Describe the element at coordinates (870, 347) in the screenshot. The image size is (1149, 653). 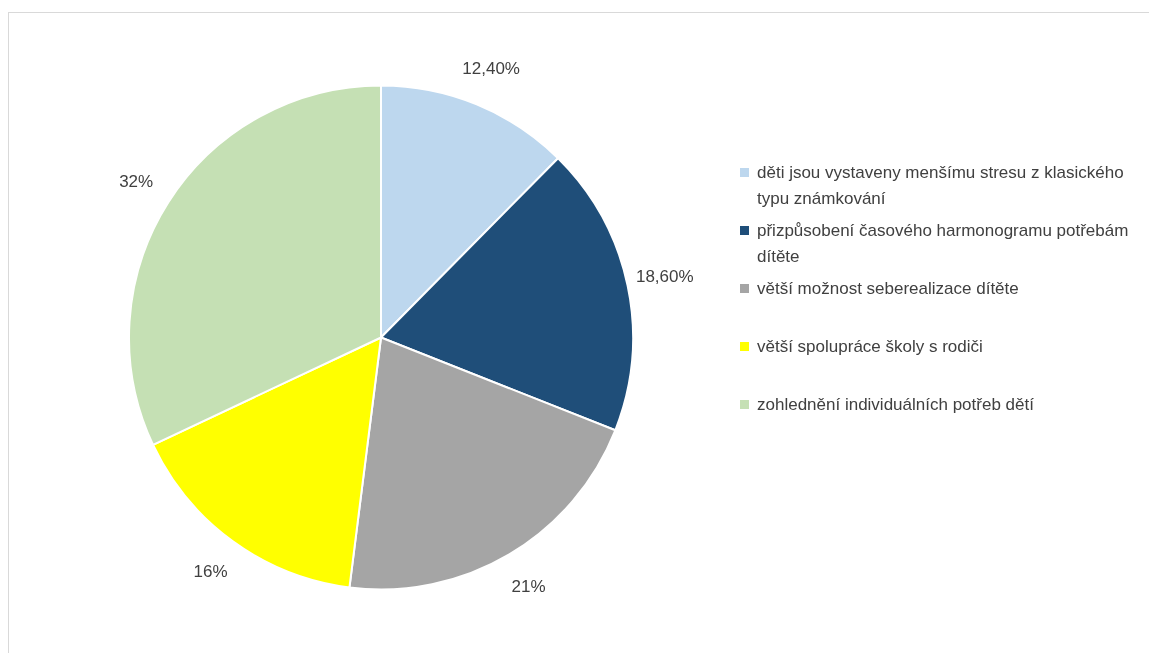
I see `legend-label: větší spolupráce školy s rodiči` at that location.